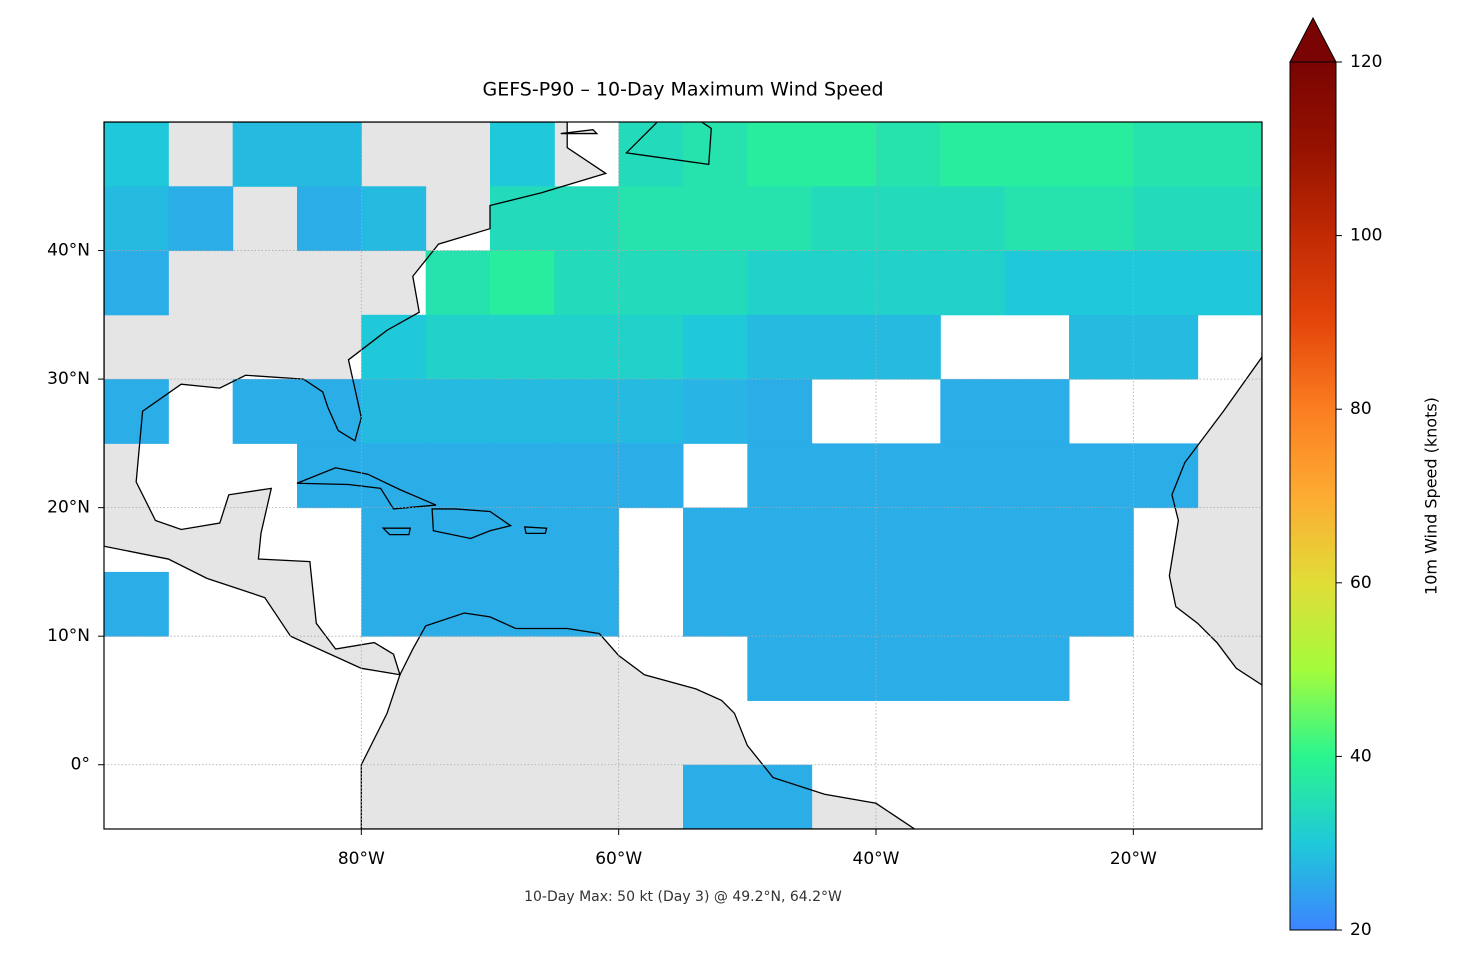 Image resolution: width=1466 pixels, height=973 pixels. What do you see at coordinates (618, 859) in the screenshot?
I see `x-tick-label: 60°W` at bounding box center [618, 859].